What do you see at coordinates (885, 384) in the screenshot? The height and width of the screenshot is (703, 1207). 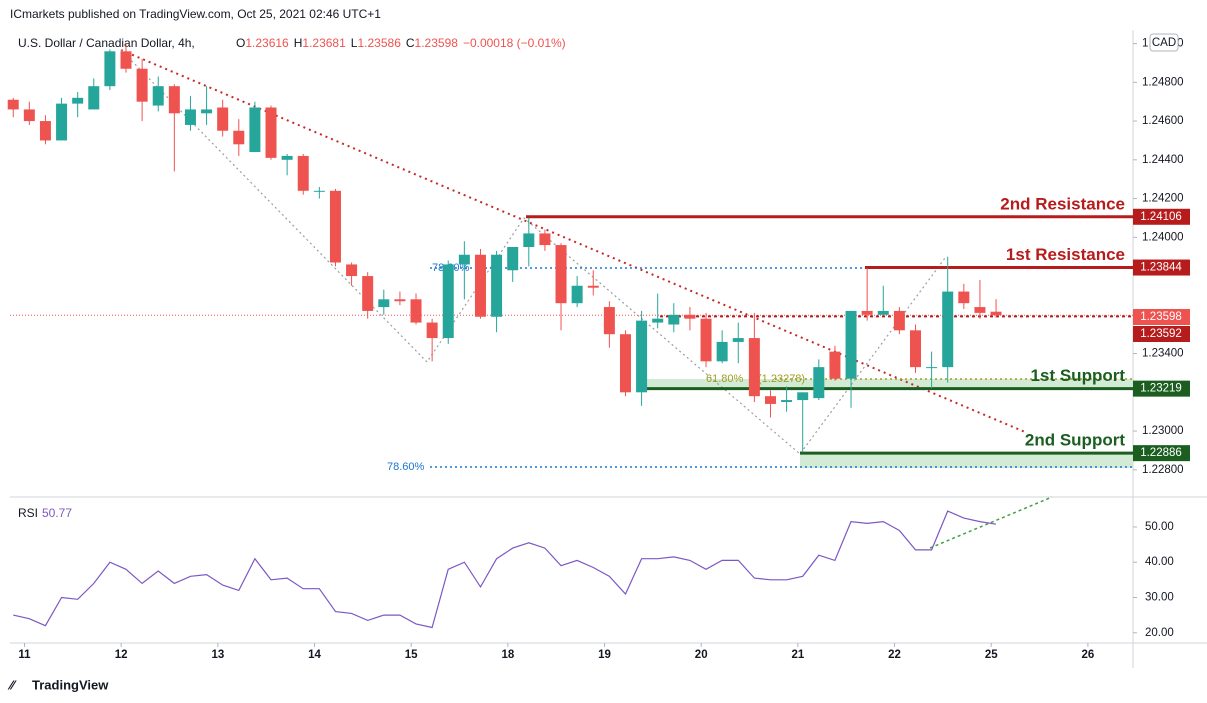 I see `support-zone` at bounding box center [885, 384].